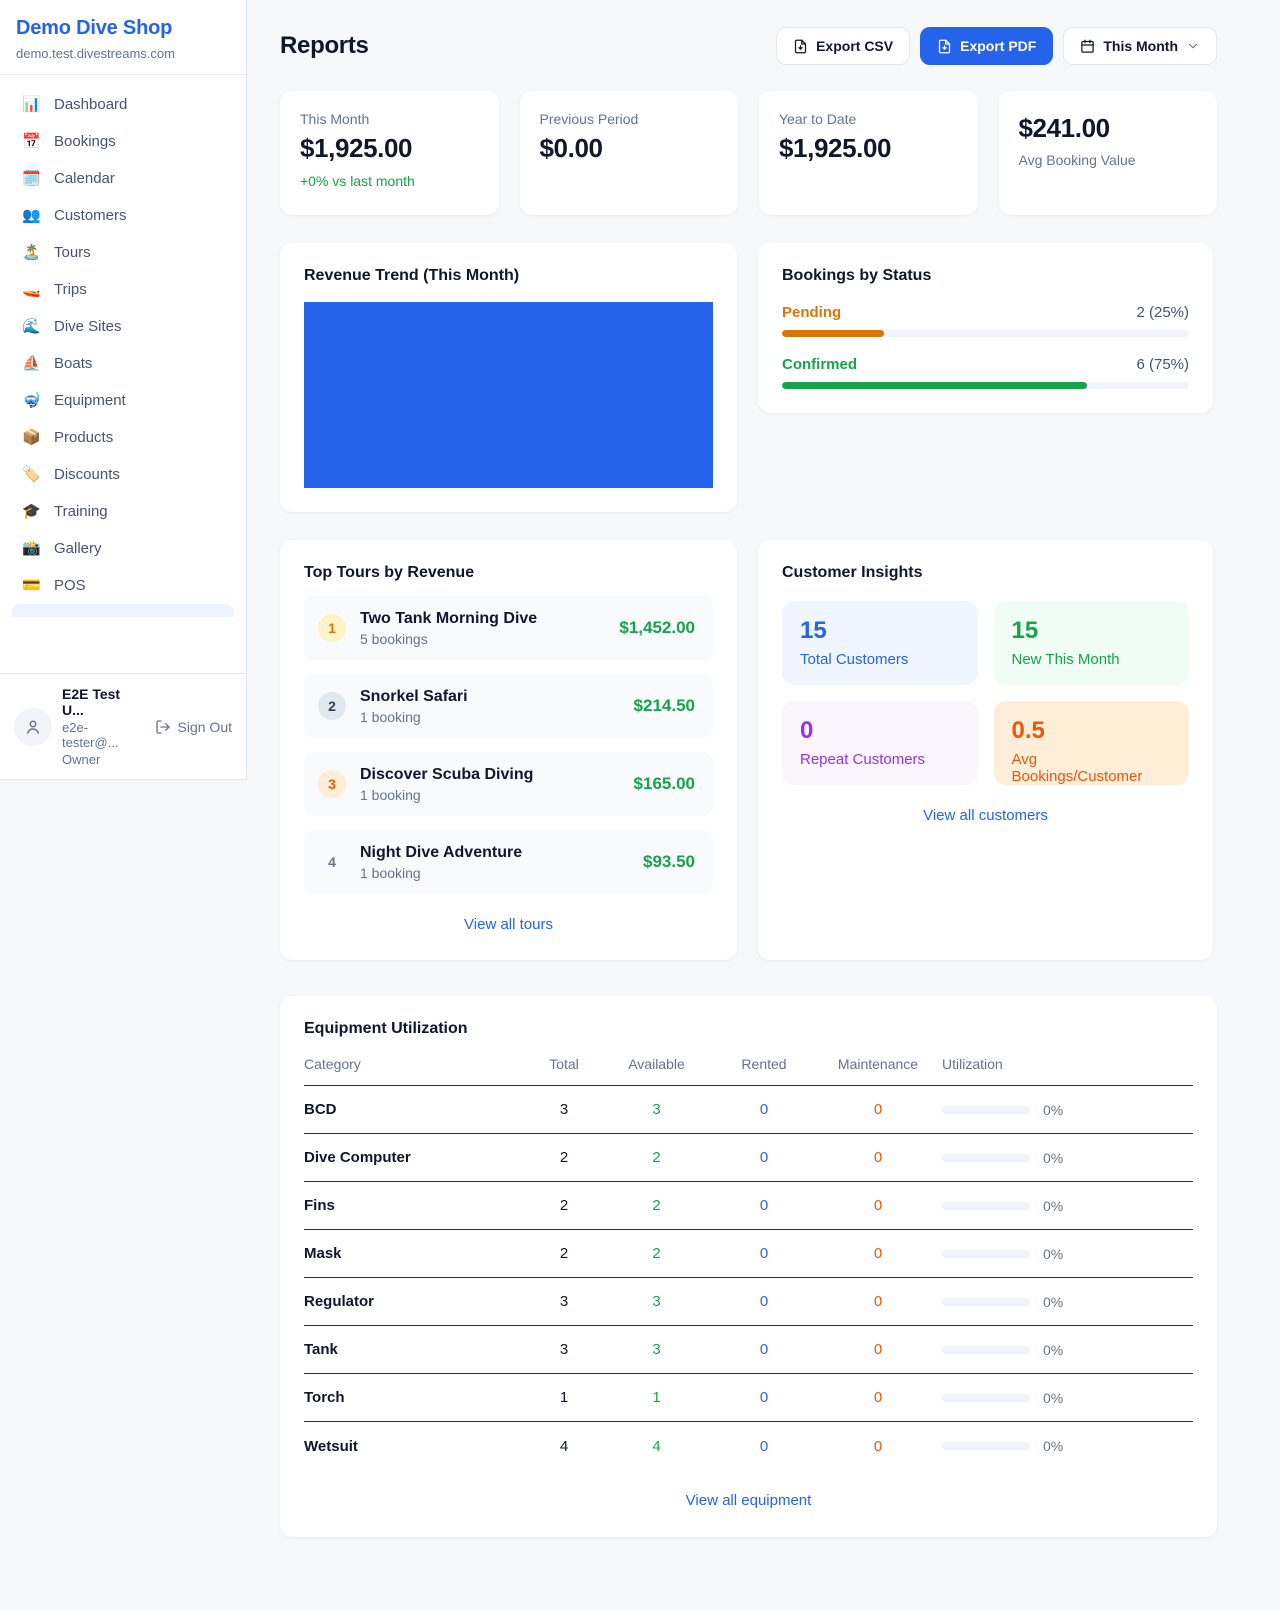 The width and height of the screenshot is (1280, 1610). I want to click on tour-bookings: 5 bookings, so click(394, 638).